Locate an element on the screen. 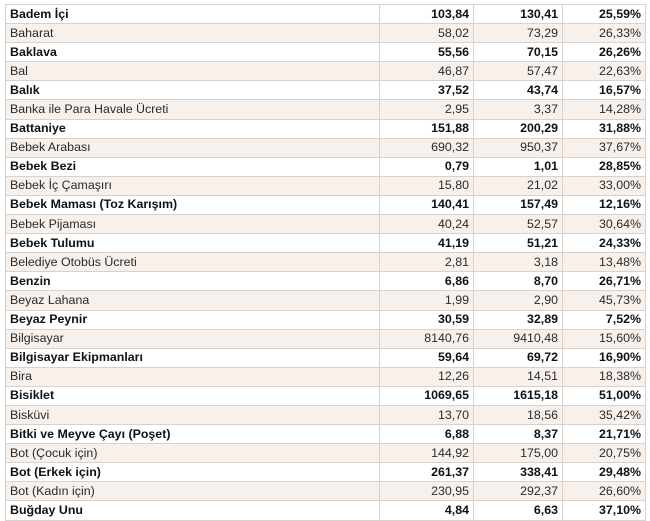 This screenshot has height=521, width=650. table-row: Bot (Çocuk için) 144,92 175,00 20,75% is located at coordinates (325, 453).